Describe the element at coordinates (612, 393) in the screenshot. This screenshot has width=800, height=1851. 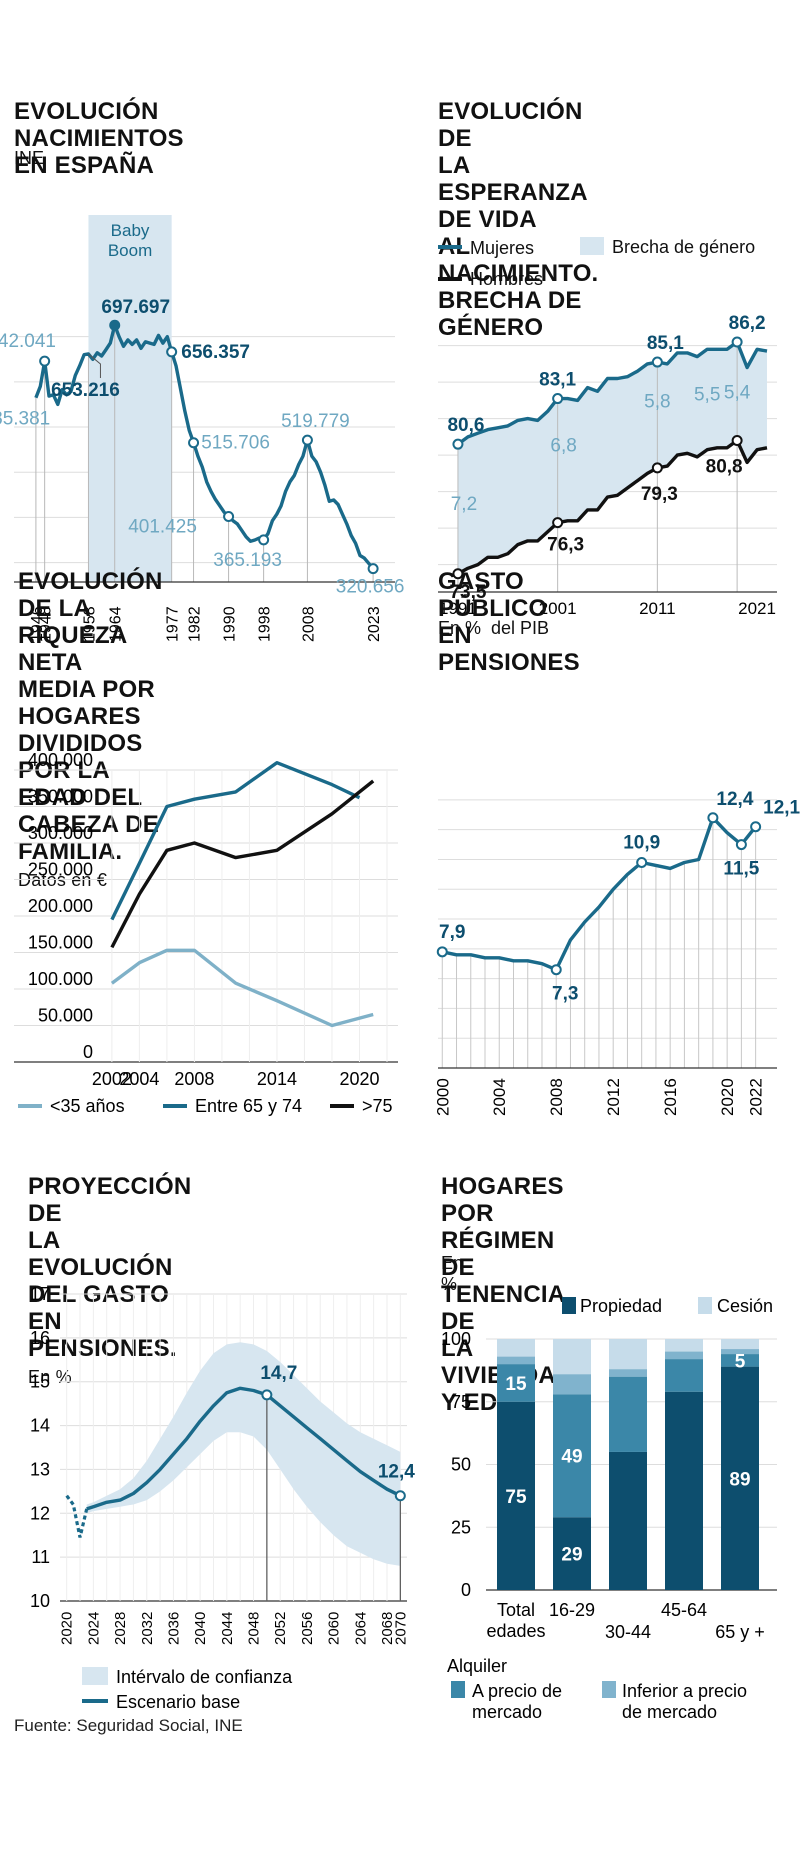
I see `women-line` at that location.